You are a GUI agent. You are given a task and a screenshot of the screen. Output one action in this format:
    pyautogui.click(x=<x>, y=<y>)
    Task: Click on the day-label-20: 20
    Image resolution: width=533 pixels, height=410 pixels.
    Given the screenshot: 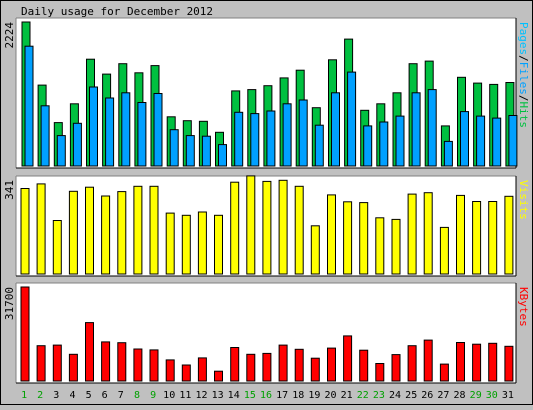 What is the action you would take?
    pyautogui.click(x=330, y=395)
    